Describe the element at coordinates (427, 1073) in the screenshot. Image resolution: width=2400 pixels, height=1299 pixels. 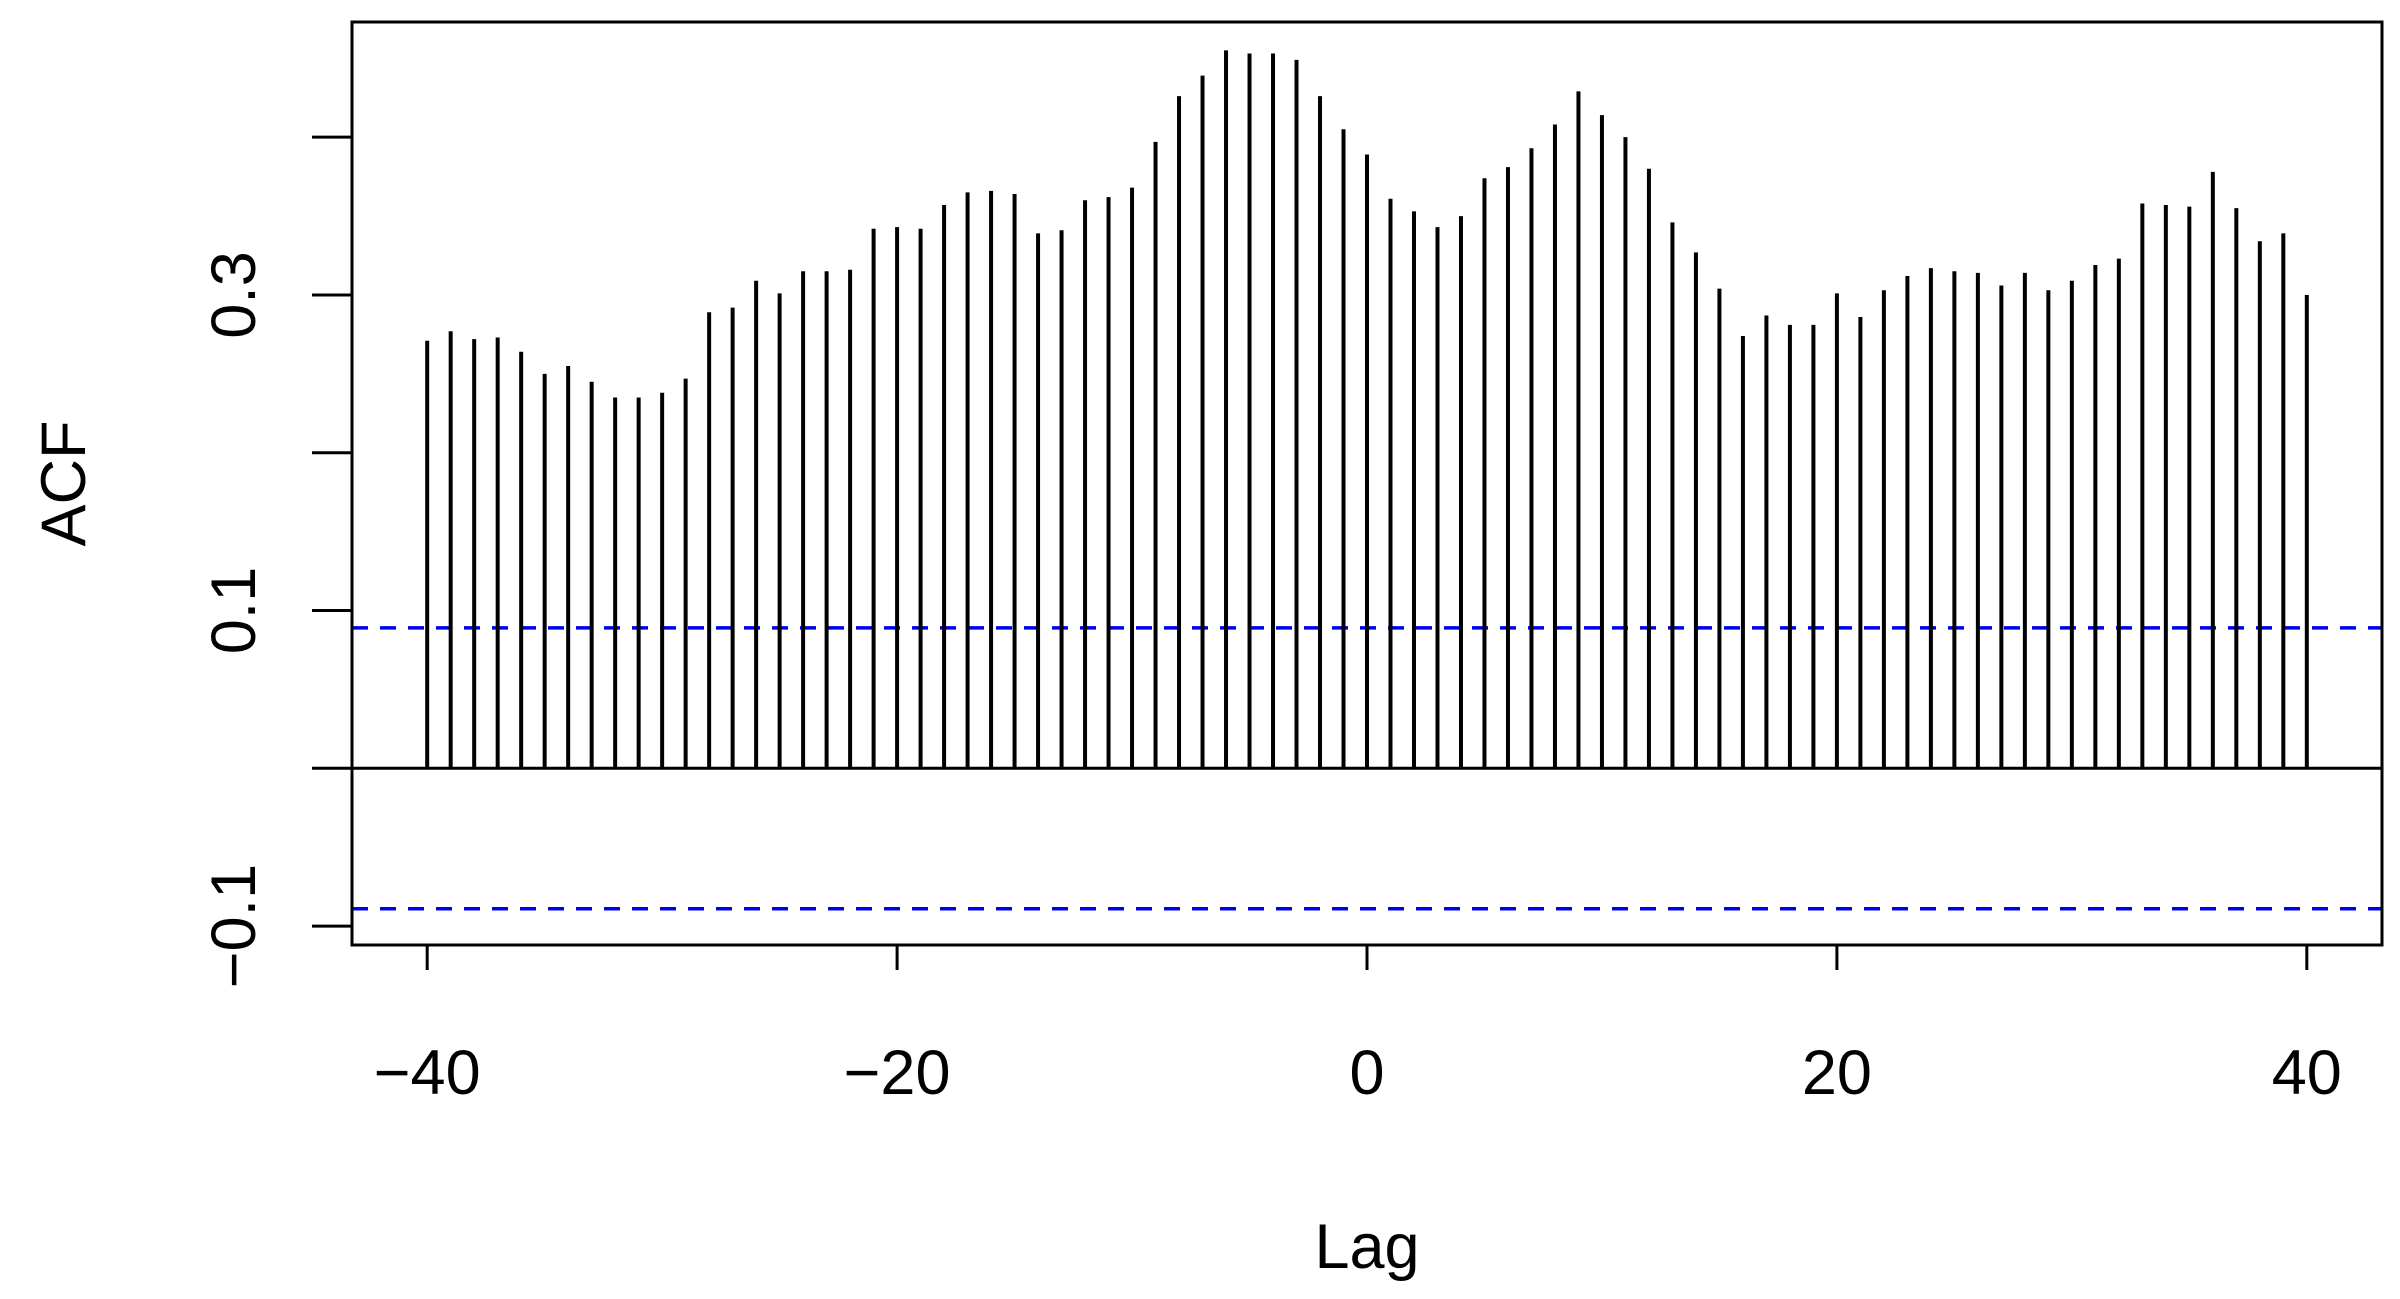
I see `x-tick-label: −40` at that location.